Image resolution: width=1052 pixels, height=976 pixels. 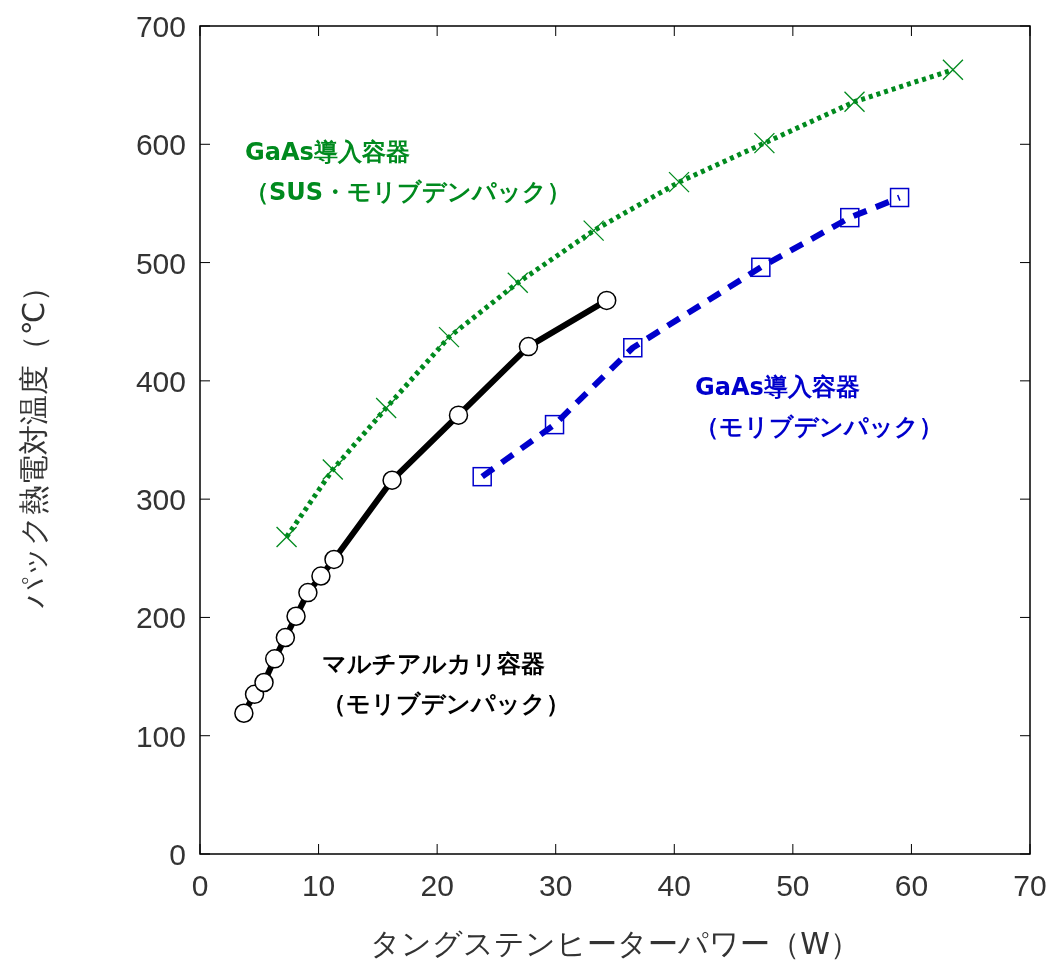 I want to click on series-label: GaAs導入容器（SUS・モリブデンパック）, so click(x=408, y=172).